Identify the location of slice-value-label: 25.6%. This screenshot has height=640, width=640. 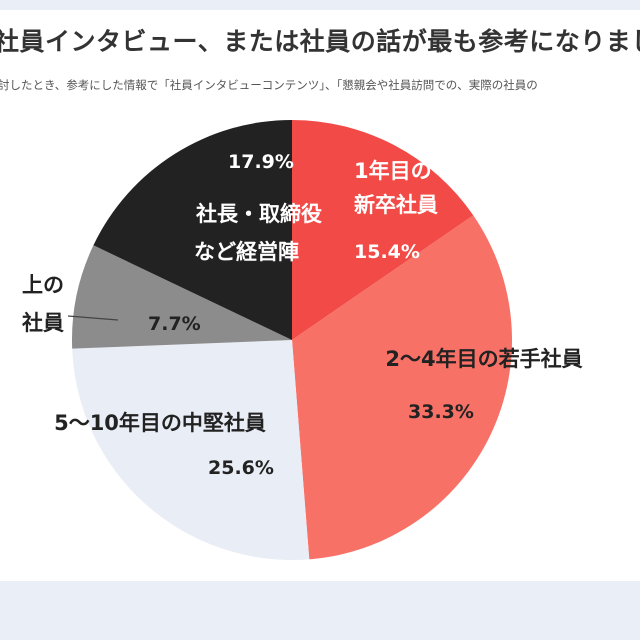
(241, 468).